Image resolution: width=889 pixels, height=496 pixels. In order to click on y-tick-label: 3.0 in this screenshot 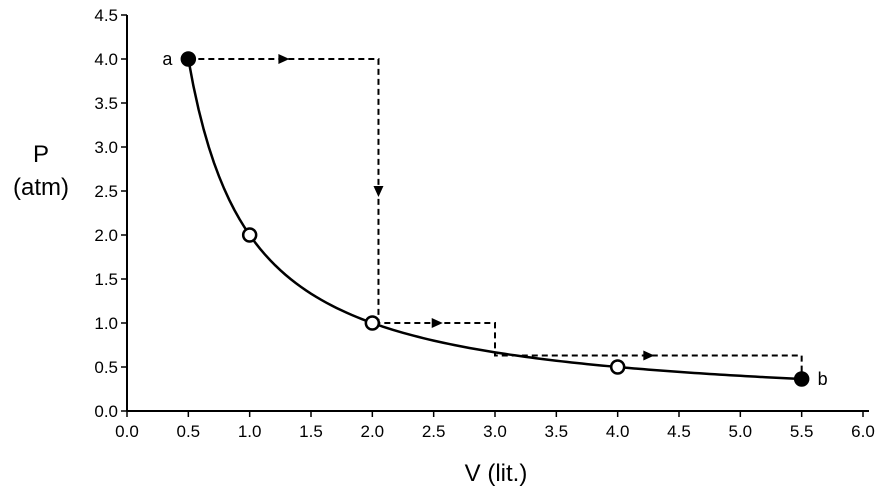, I will do `click(106, 147)`.